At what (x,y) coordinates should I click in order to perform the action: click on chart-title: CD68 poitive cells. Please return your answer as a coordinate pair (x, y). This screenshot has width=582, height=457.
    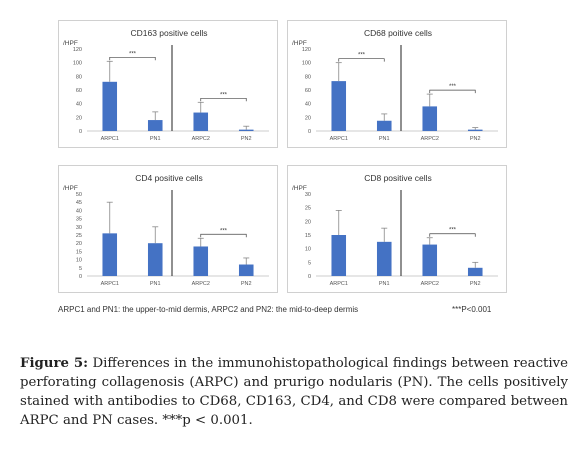
    Looking at the image, I should click on (398, 33).